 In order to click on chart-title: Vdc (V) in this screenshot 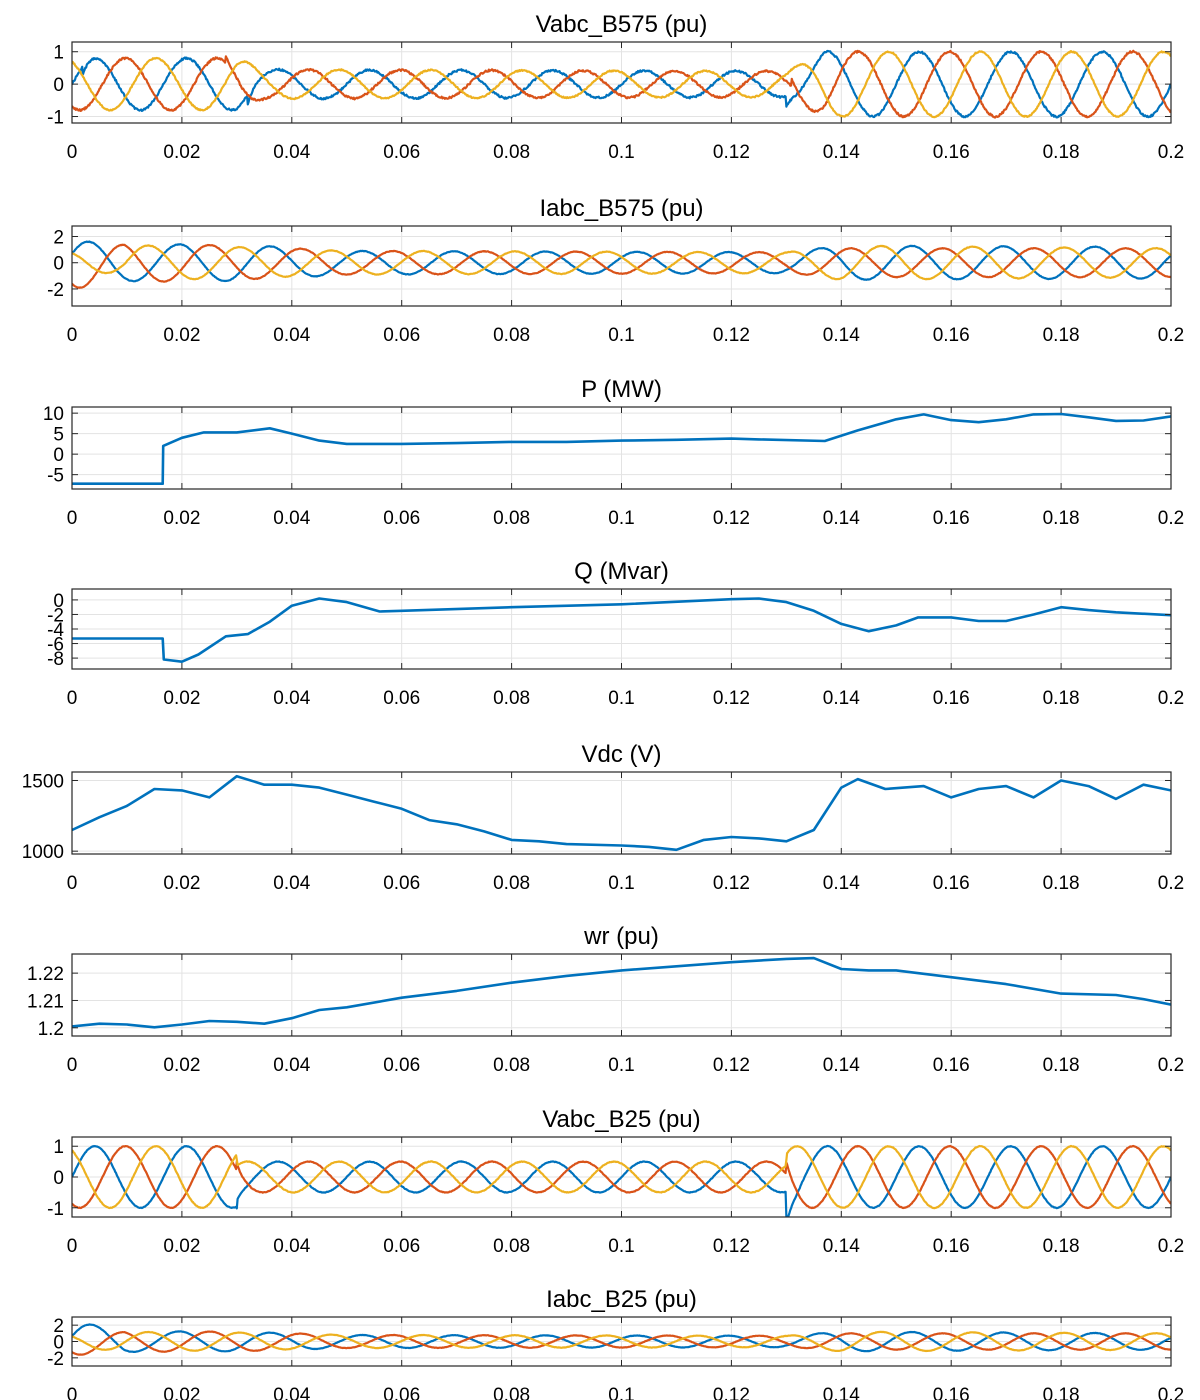, I will do `click(621, 754)`.